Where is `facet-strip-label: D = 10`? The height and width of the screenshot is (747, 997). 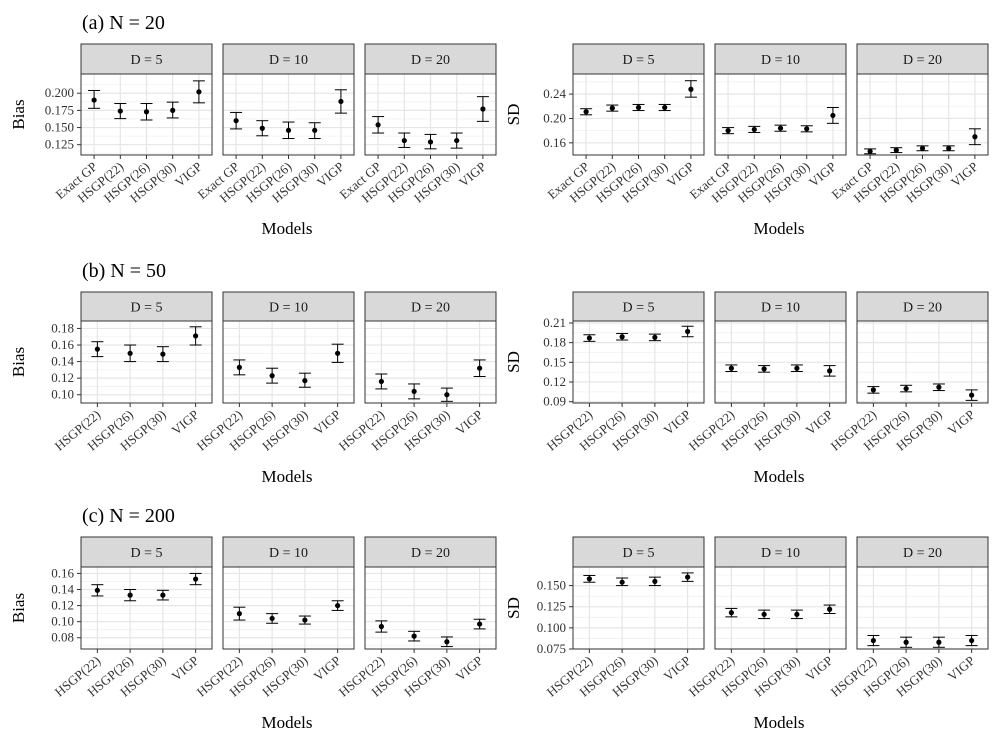
facet-strip-label: D = 10 is located at coordinates (288, 60).